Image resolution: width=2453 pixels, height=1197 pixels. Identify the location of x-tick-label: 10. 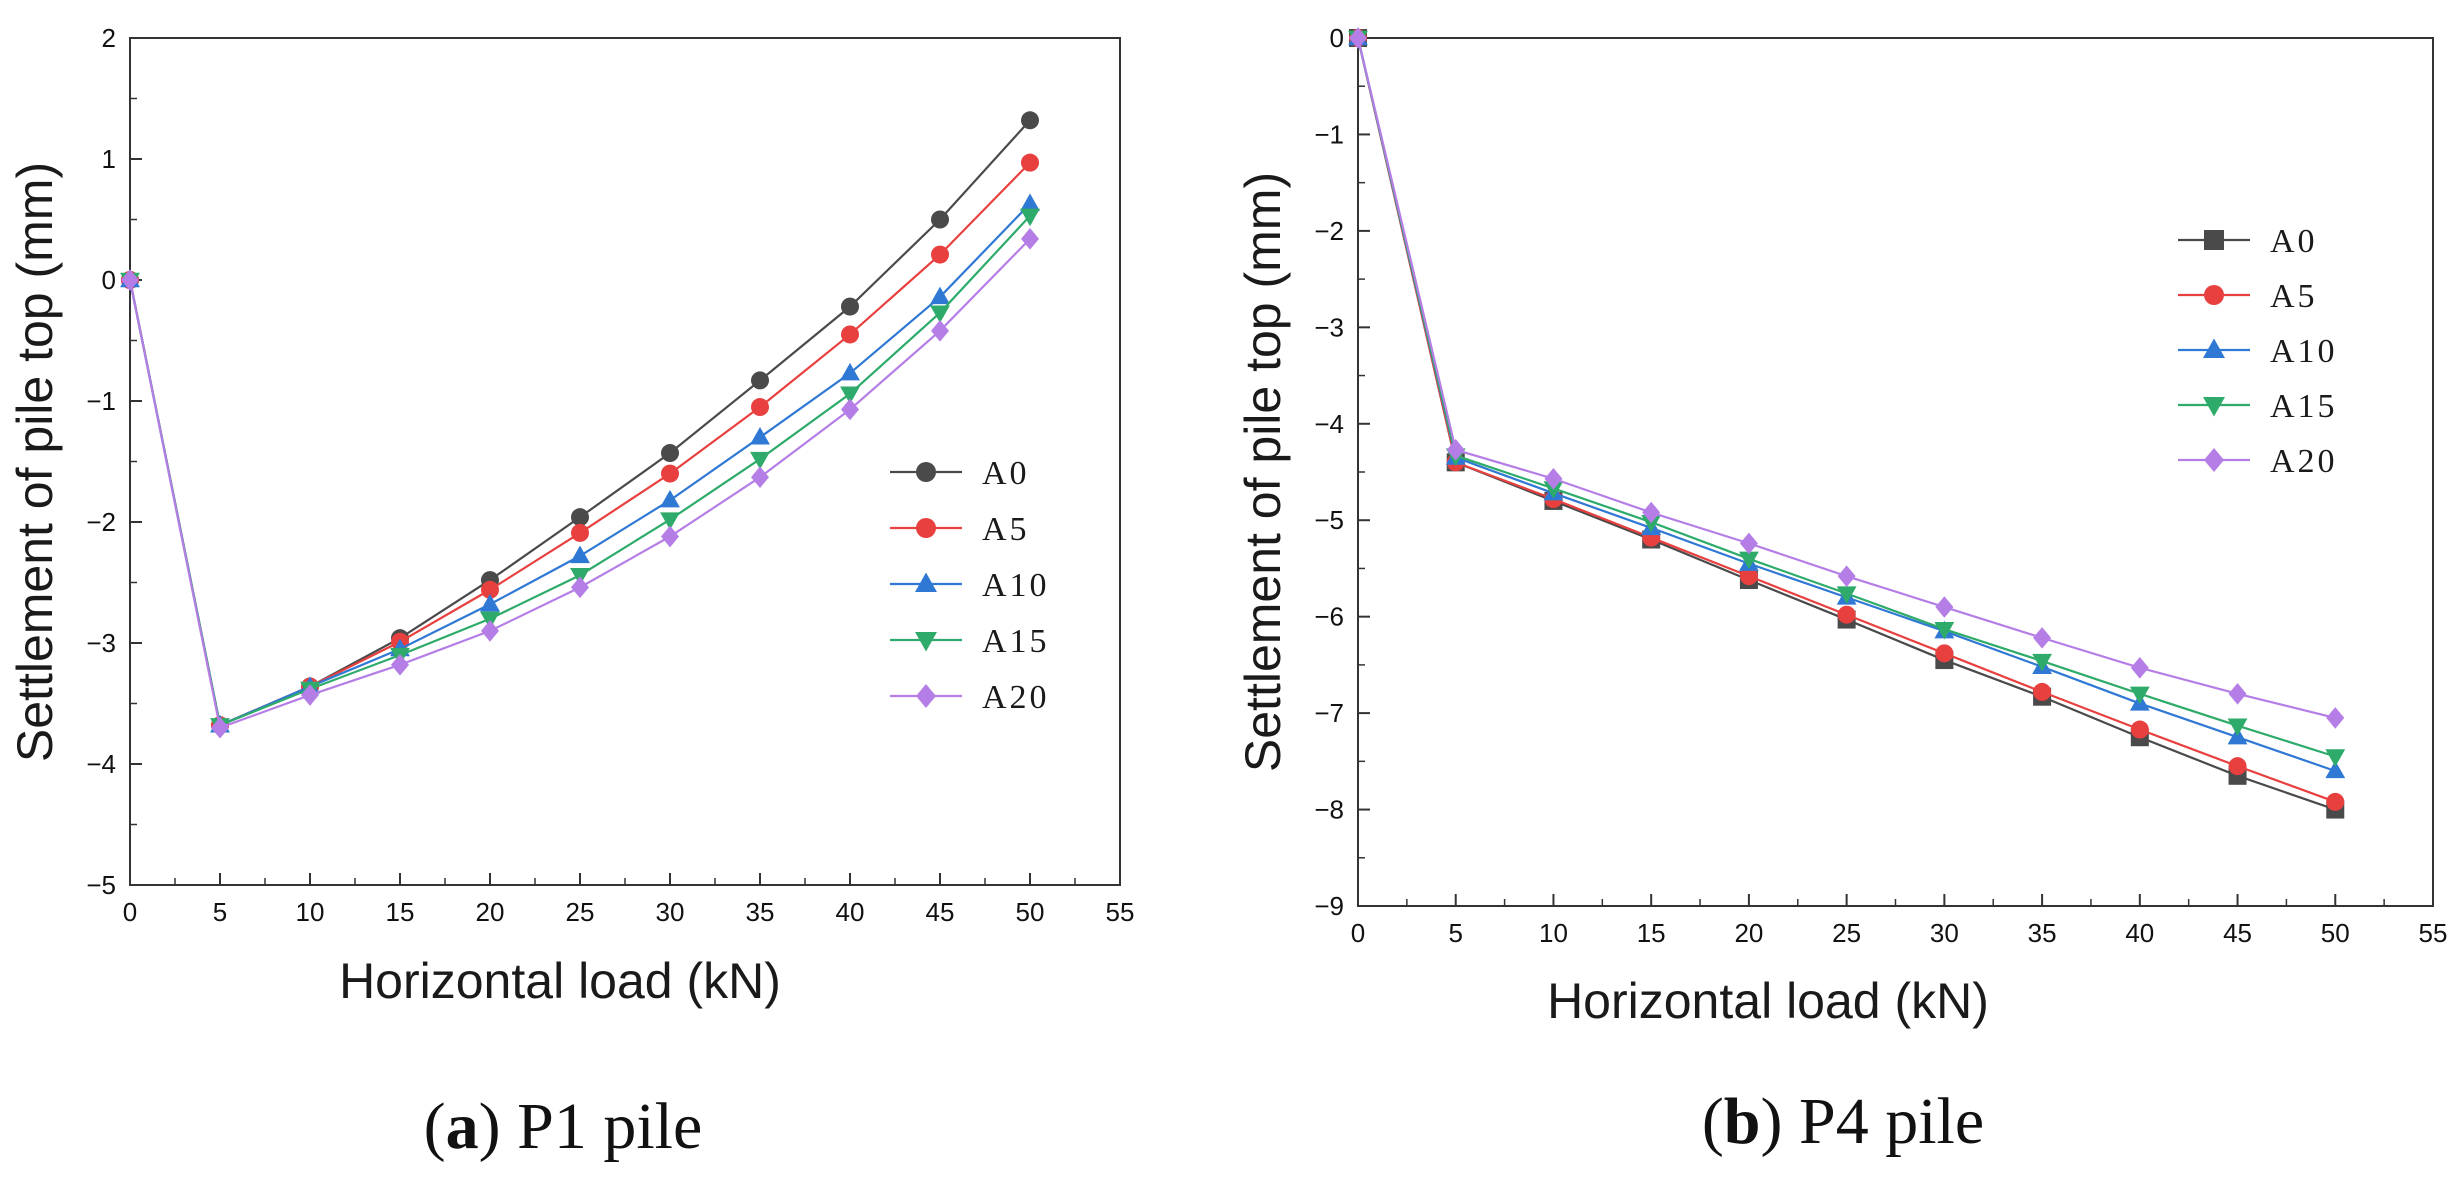
(1553, 933).